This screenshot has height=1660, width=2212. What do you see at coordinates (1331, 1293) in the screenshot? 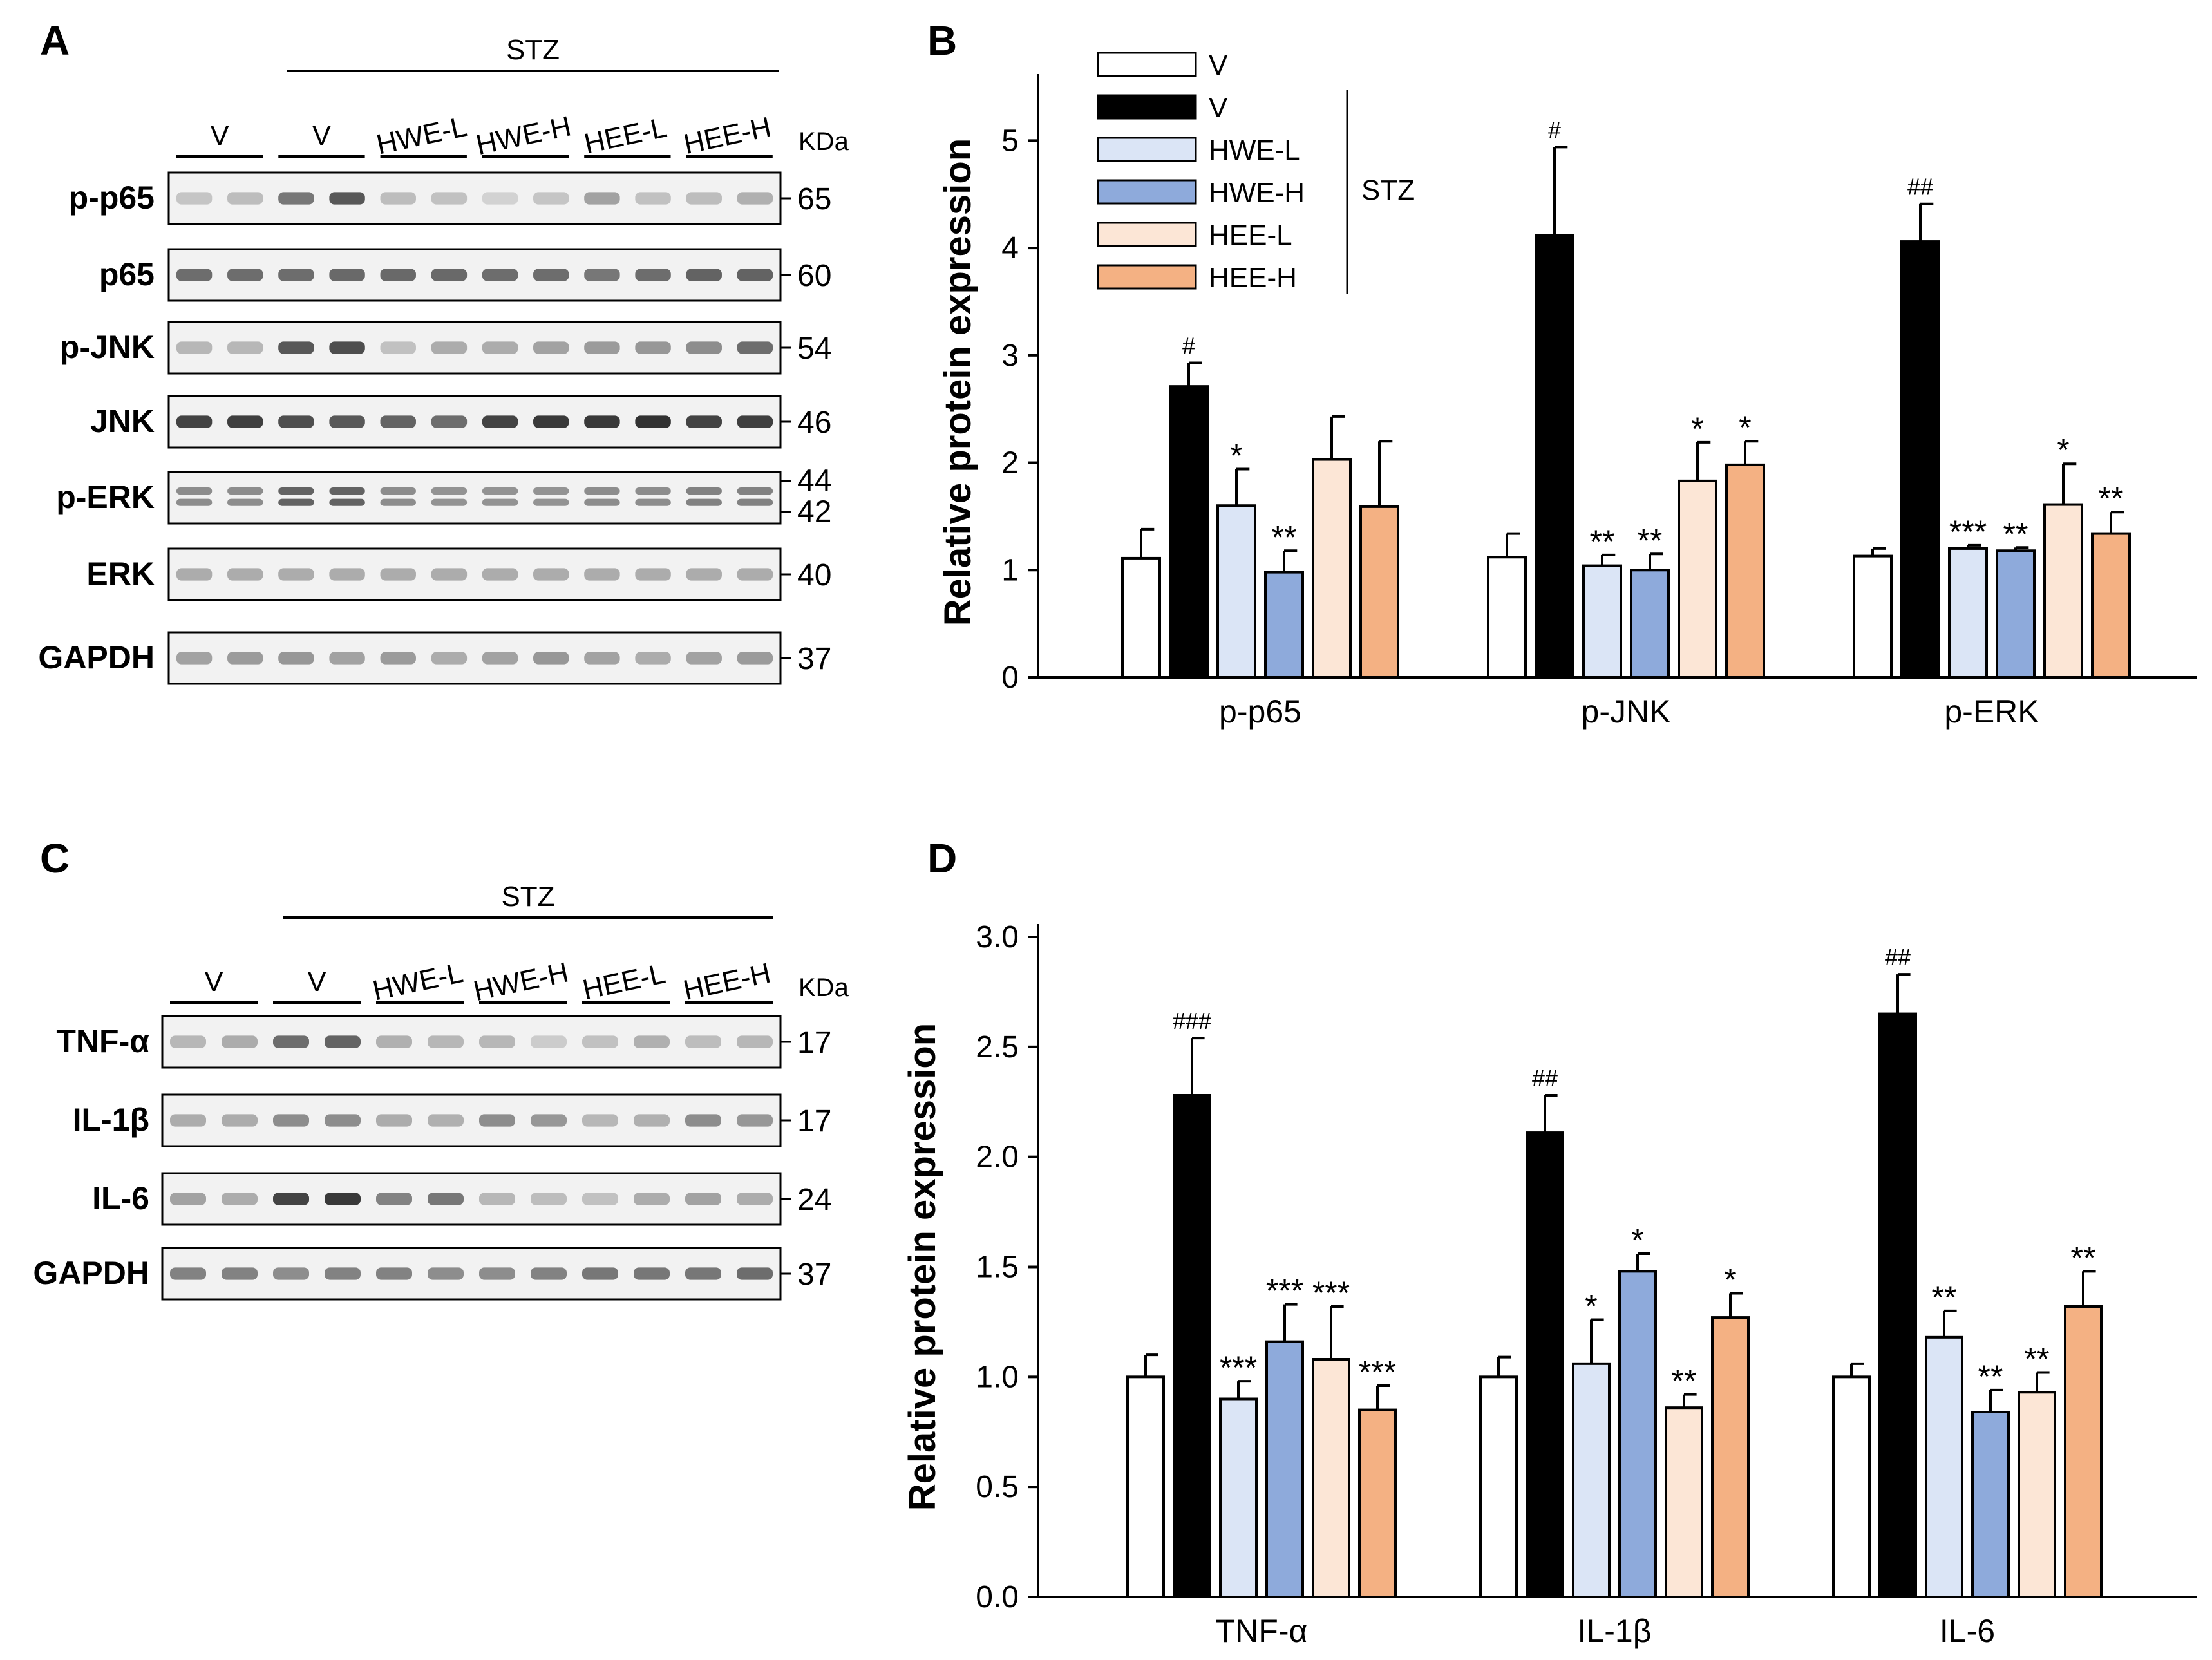
I see `significance-mark: ***` at bounding box center [1331, 1293].